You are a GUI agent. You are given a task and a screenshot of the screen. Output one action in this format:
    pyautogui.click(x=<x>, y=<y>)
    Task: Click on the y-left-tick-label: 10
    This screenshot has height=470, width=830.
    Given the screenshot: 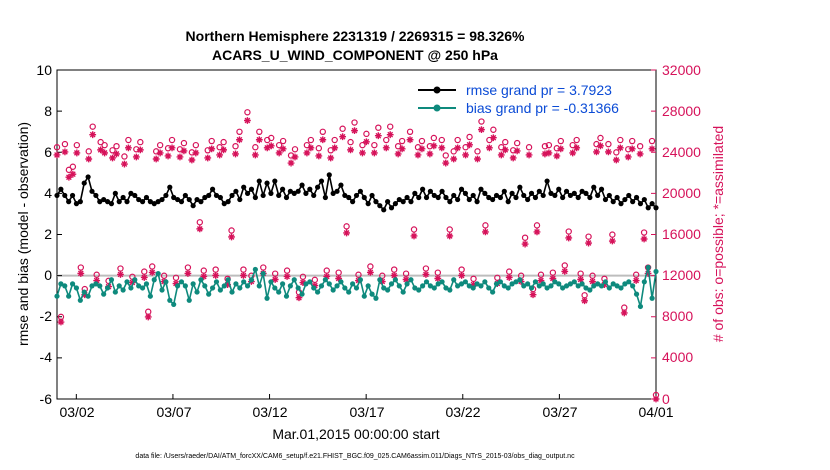 What is the action you would take?
    pyautogui.click(x=44, y=70)
    